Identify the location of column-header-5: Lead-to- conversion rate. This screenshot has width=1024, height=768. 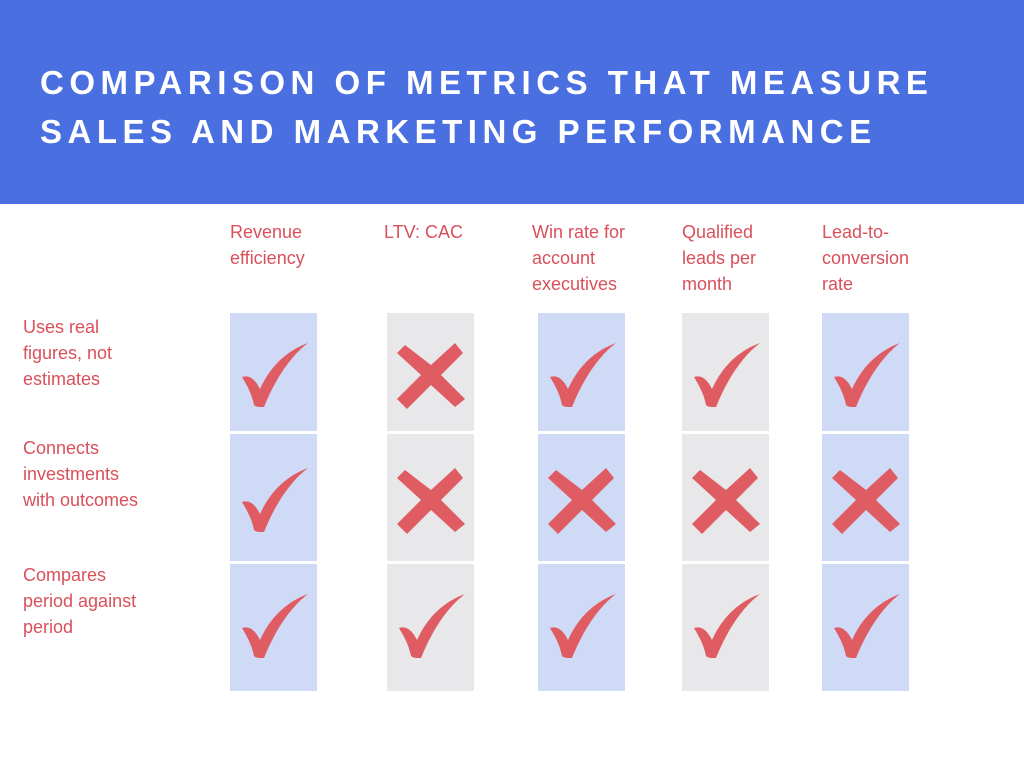
(866, 258).